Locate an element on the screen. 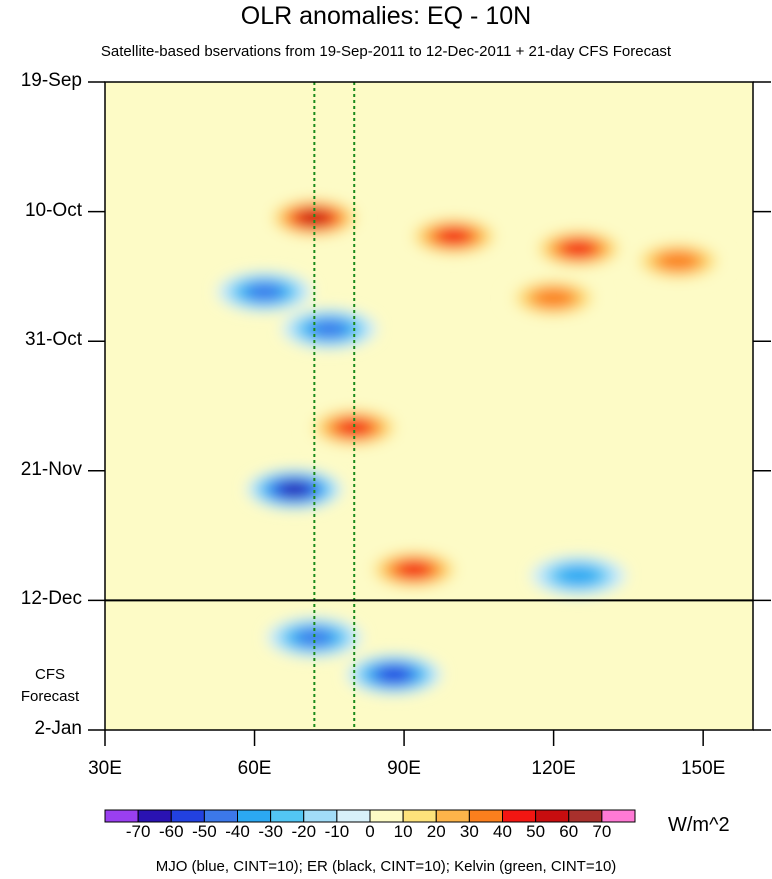 The image size is (772, 879). colorbar-label: 70 is located at coordinates (602, 831).